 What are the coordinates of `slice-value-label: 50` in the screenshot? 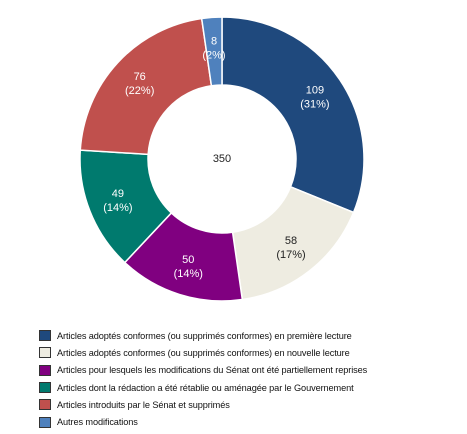 It's located at (188, 260).